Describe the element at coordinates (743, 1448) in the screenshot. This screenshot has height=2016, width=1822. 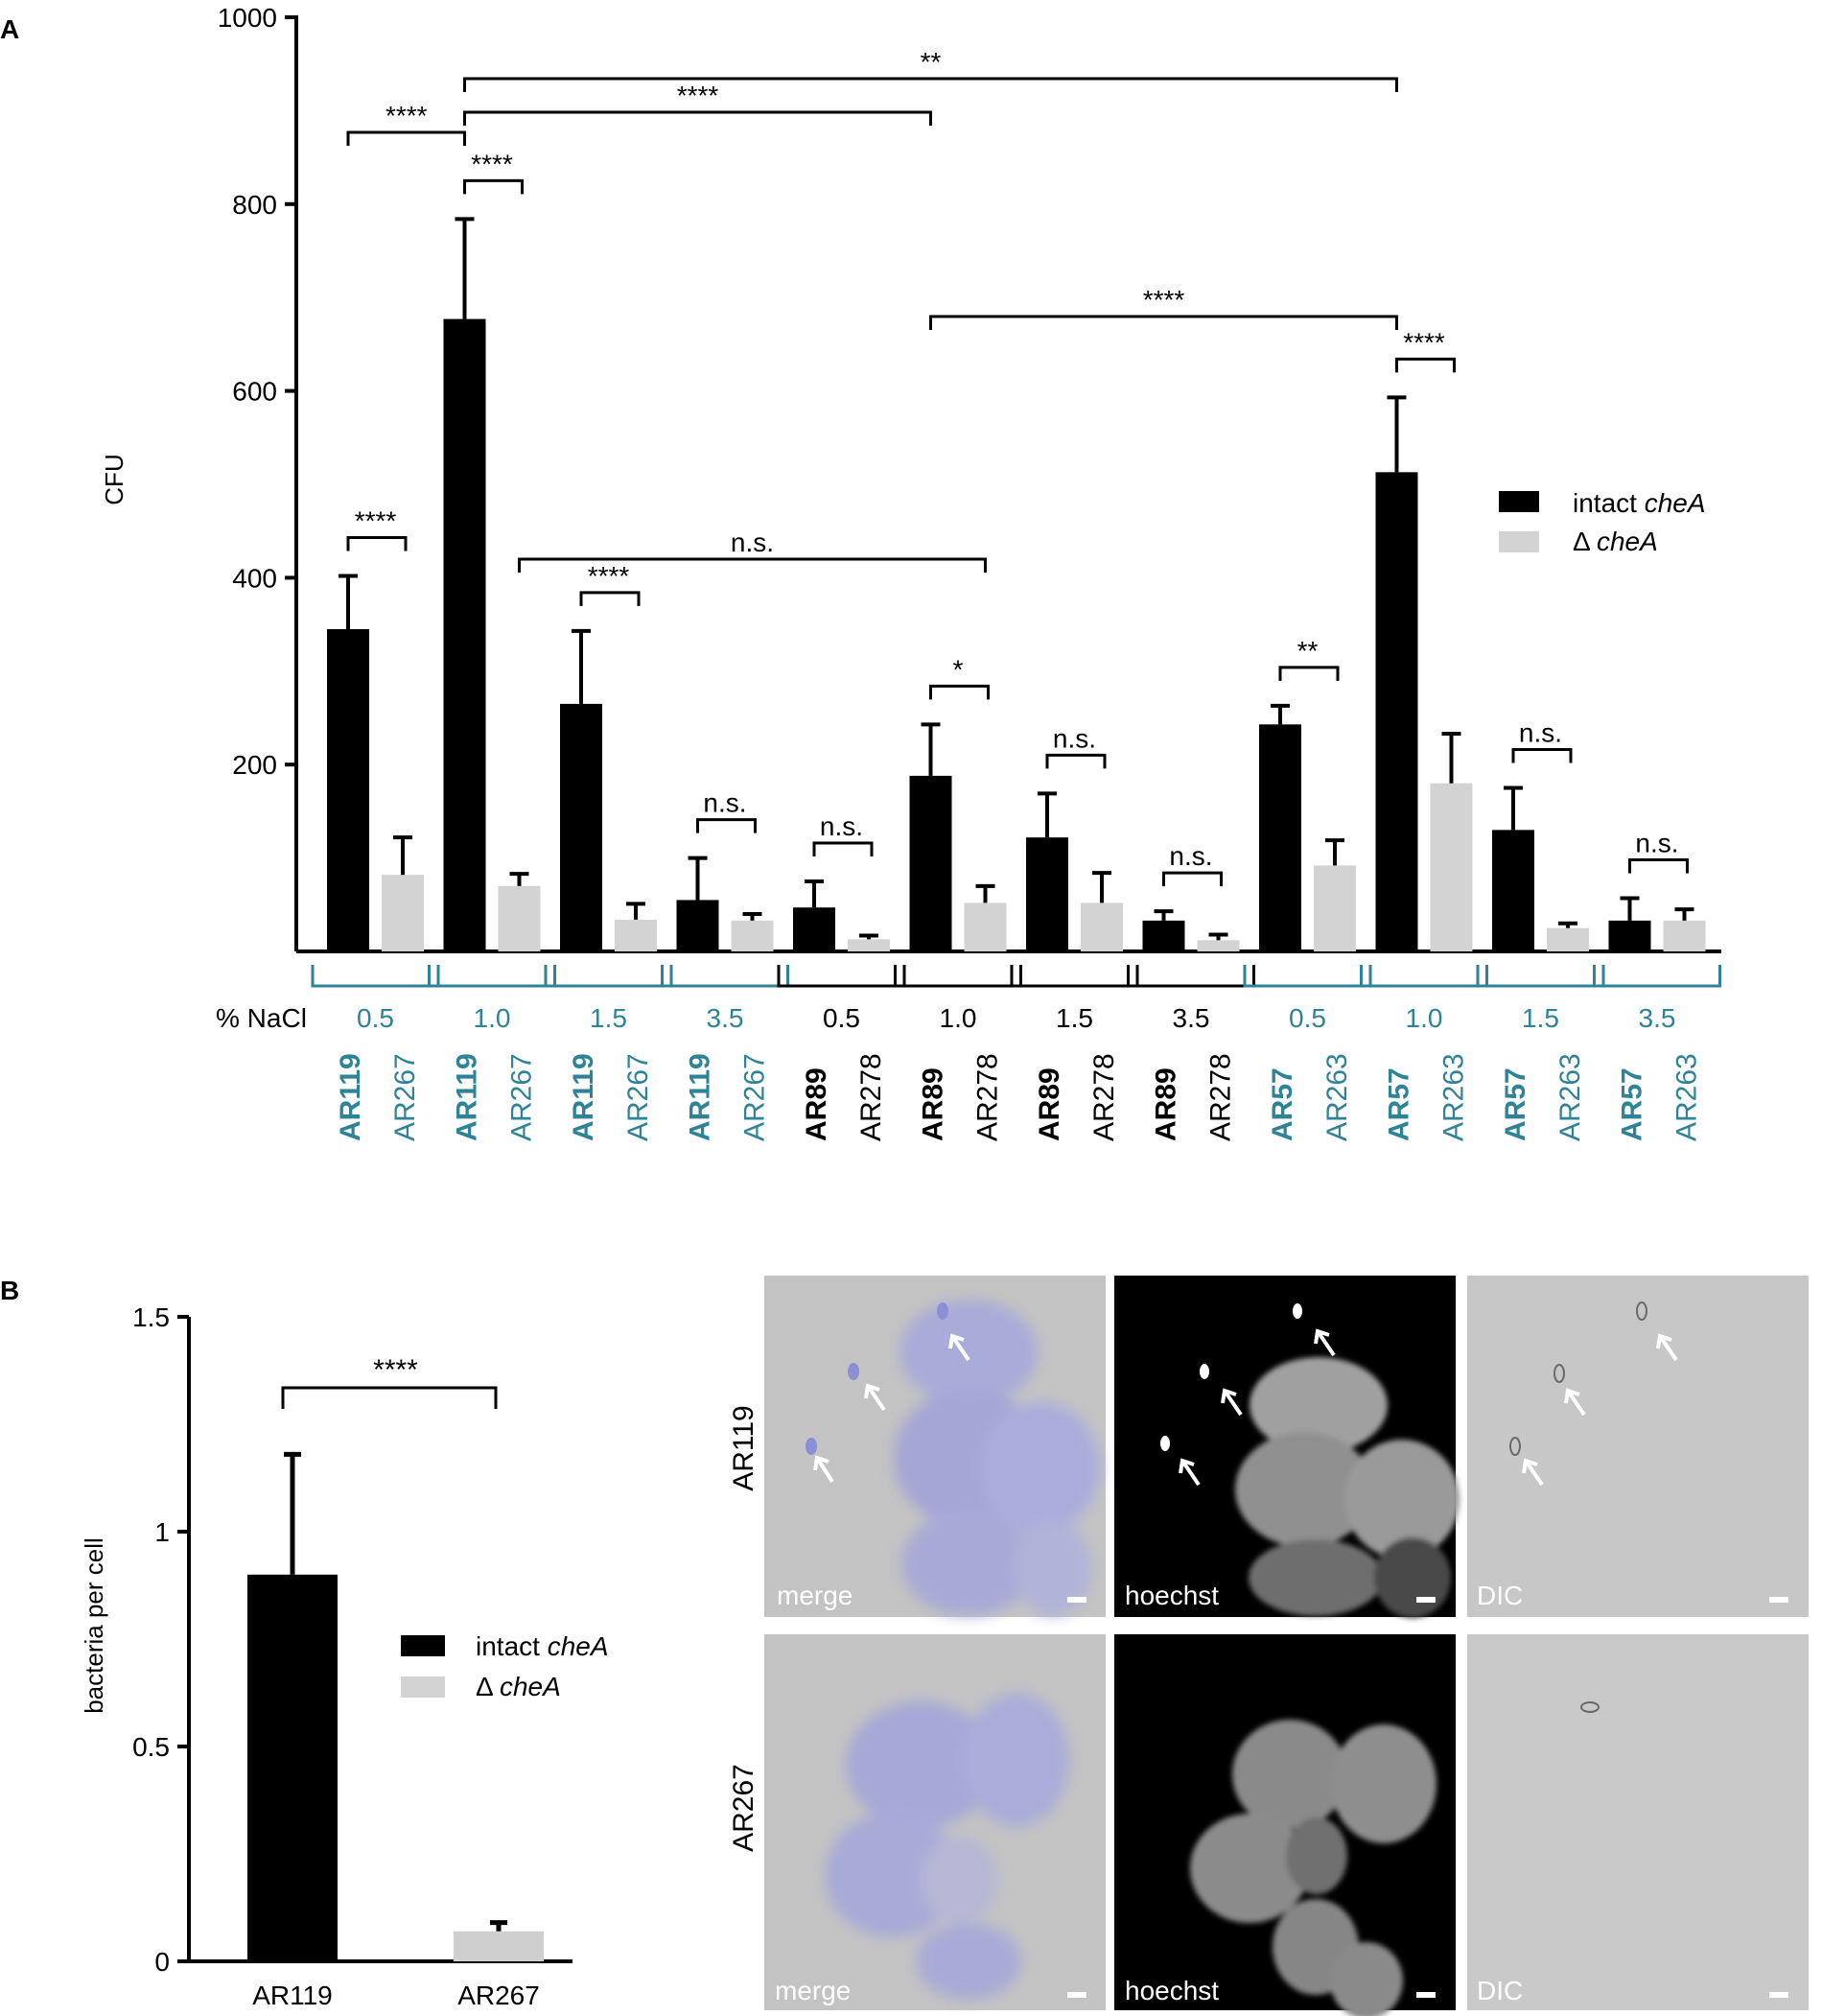
I see `micrograph-row-label-ar119: AR119` at that location.